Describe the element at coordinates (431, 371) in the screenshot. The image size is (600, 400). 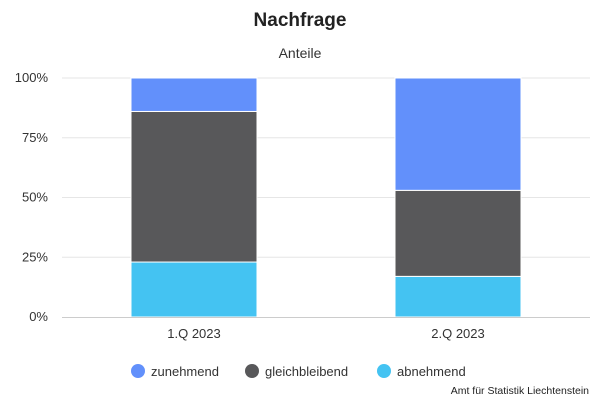
I see `legend-label: abnehmend` at that location.